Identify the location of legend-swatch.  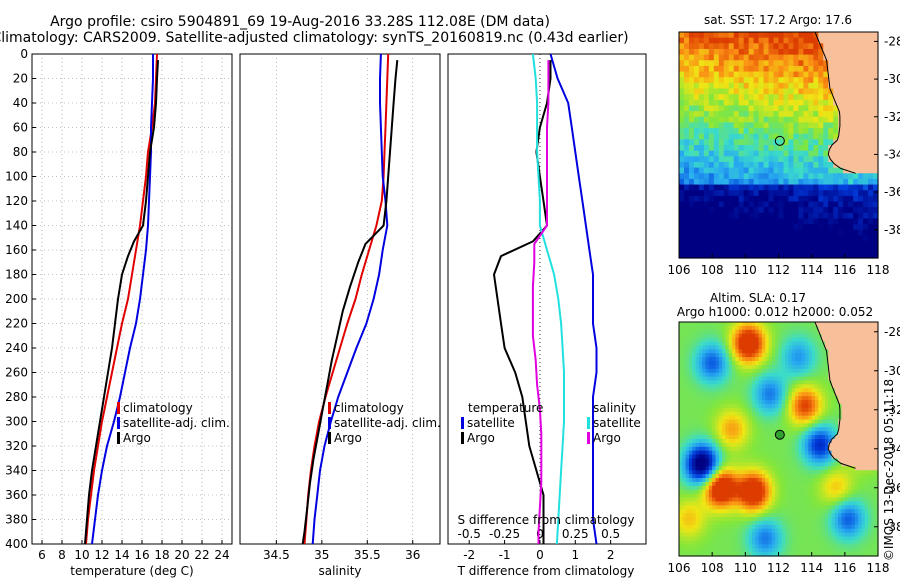
(118, 438).